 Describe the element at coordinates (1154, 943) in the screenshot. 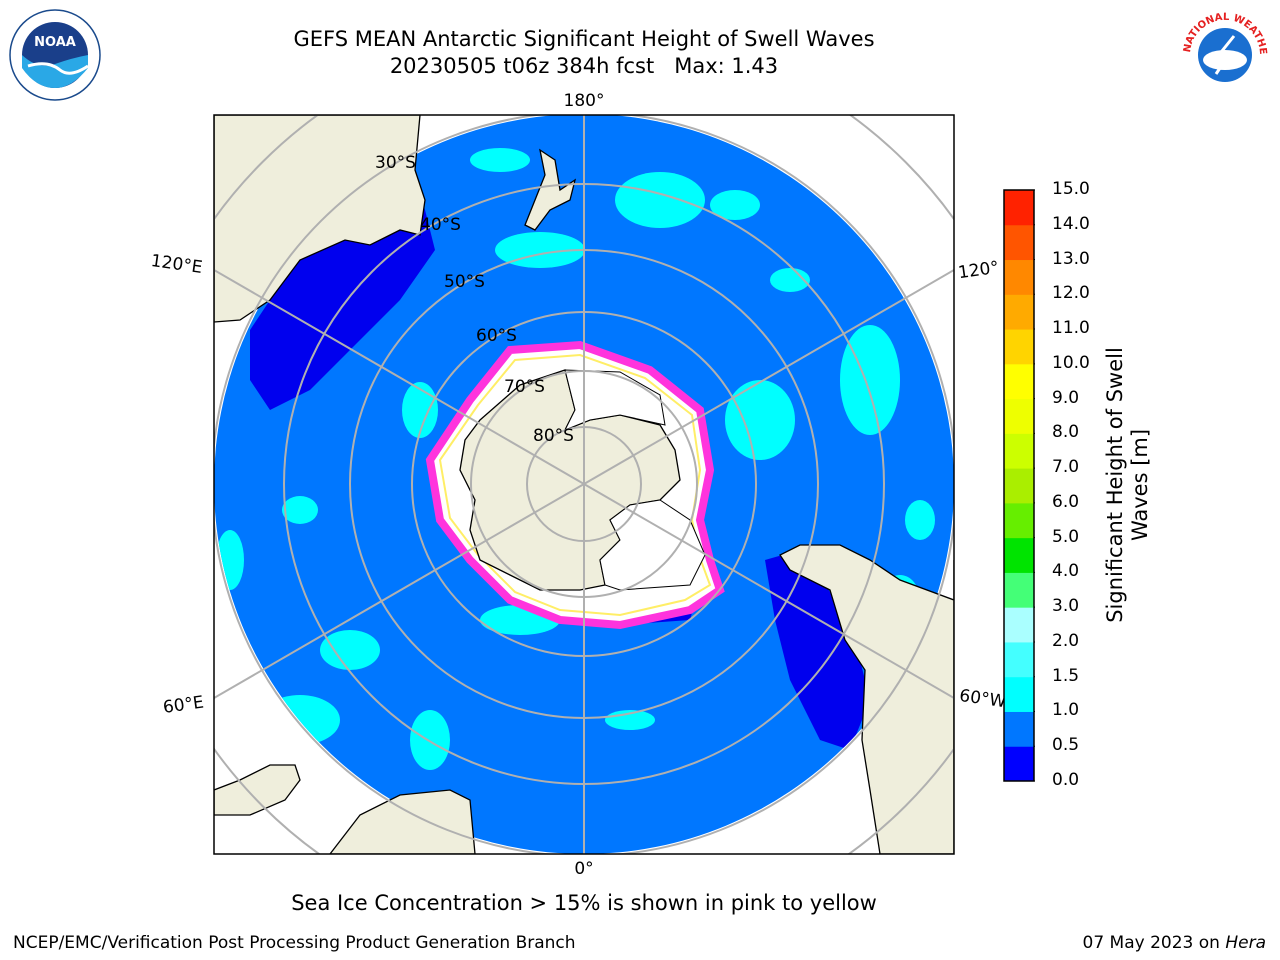

I see `footer-date-text: 07 May 2023 on` at that location.